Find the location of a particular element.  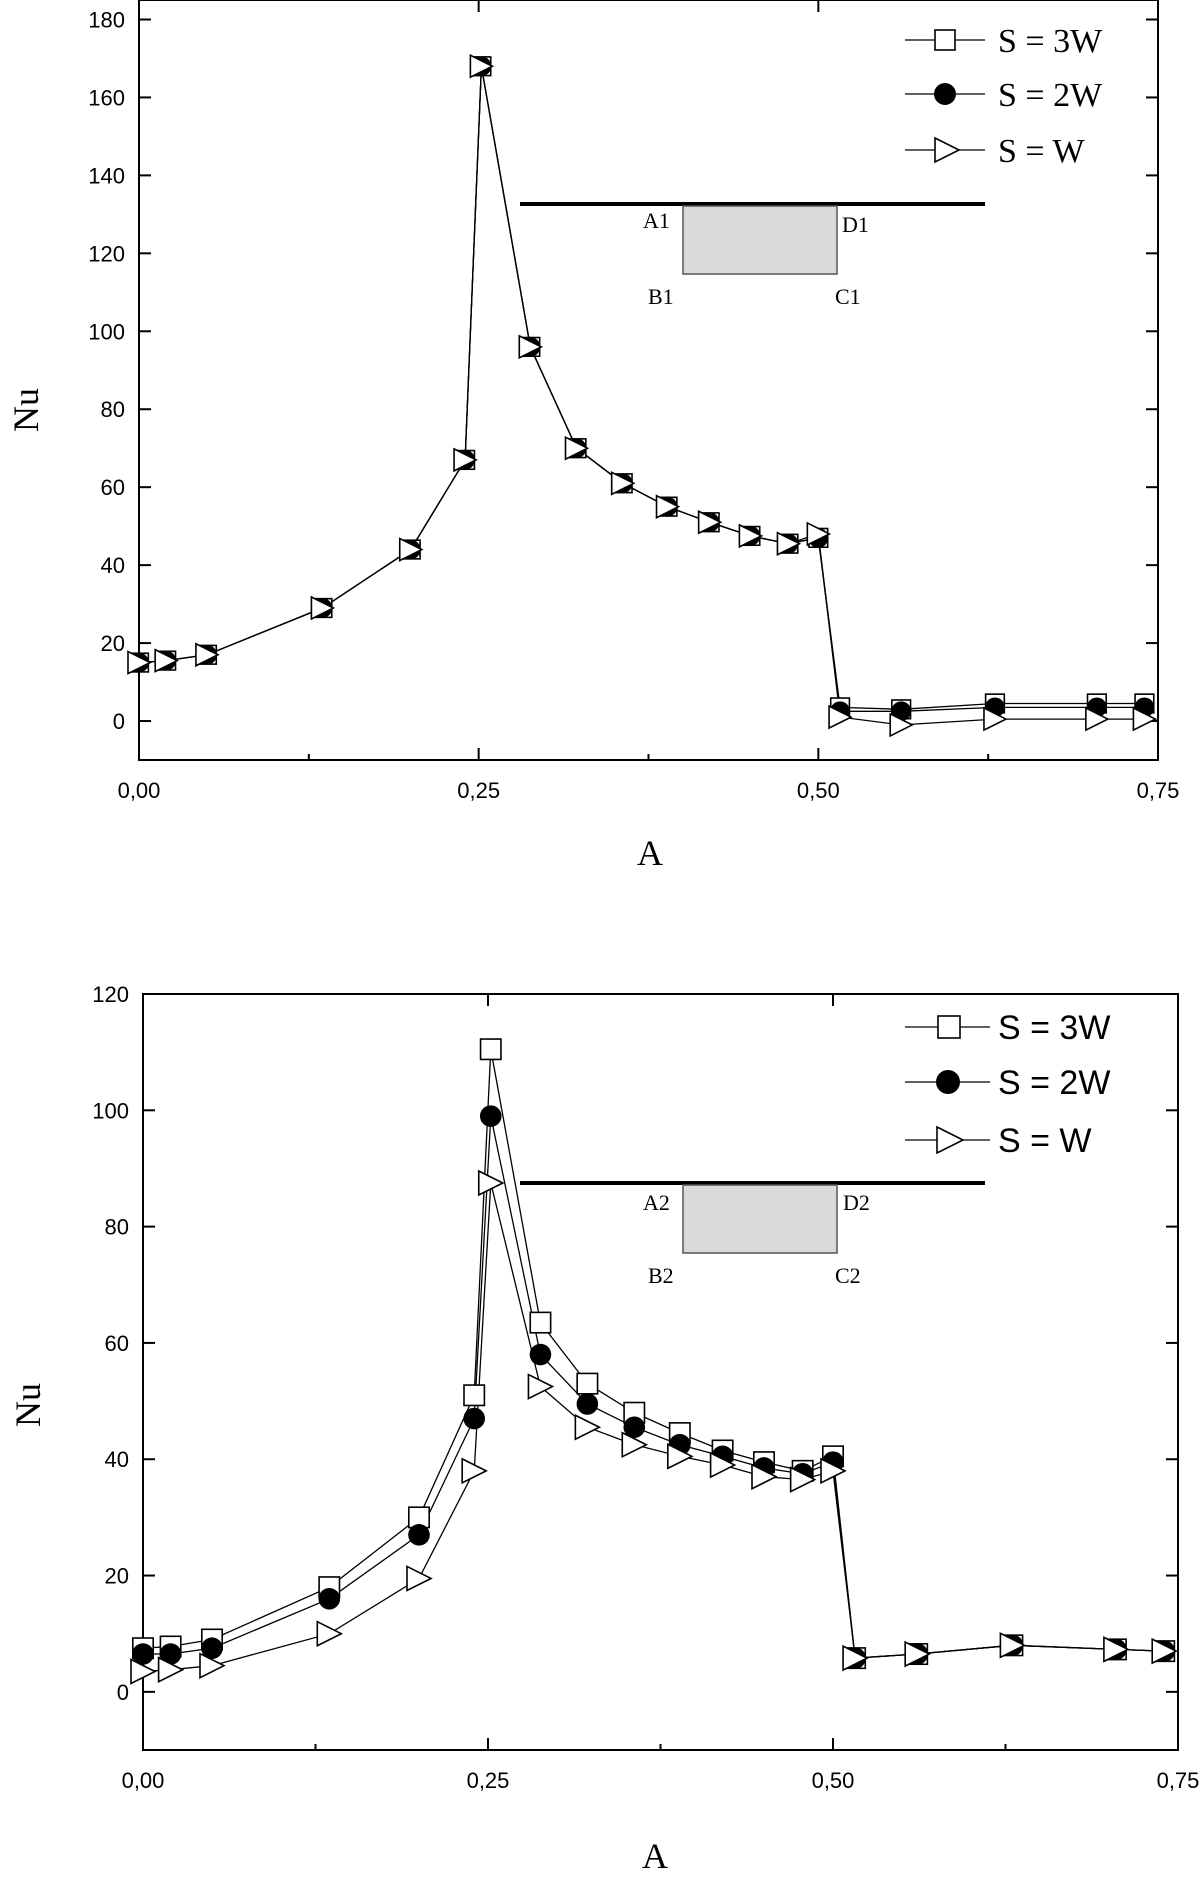

inset-label-c: C1 is located at coordinates (848, 296).